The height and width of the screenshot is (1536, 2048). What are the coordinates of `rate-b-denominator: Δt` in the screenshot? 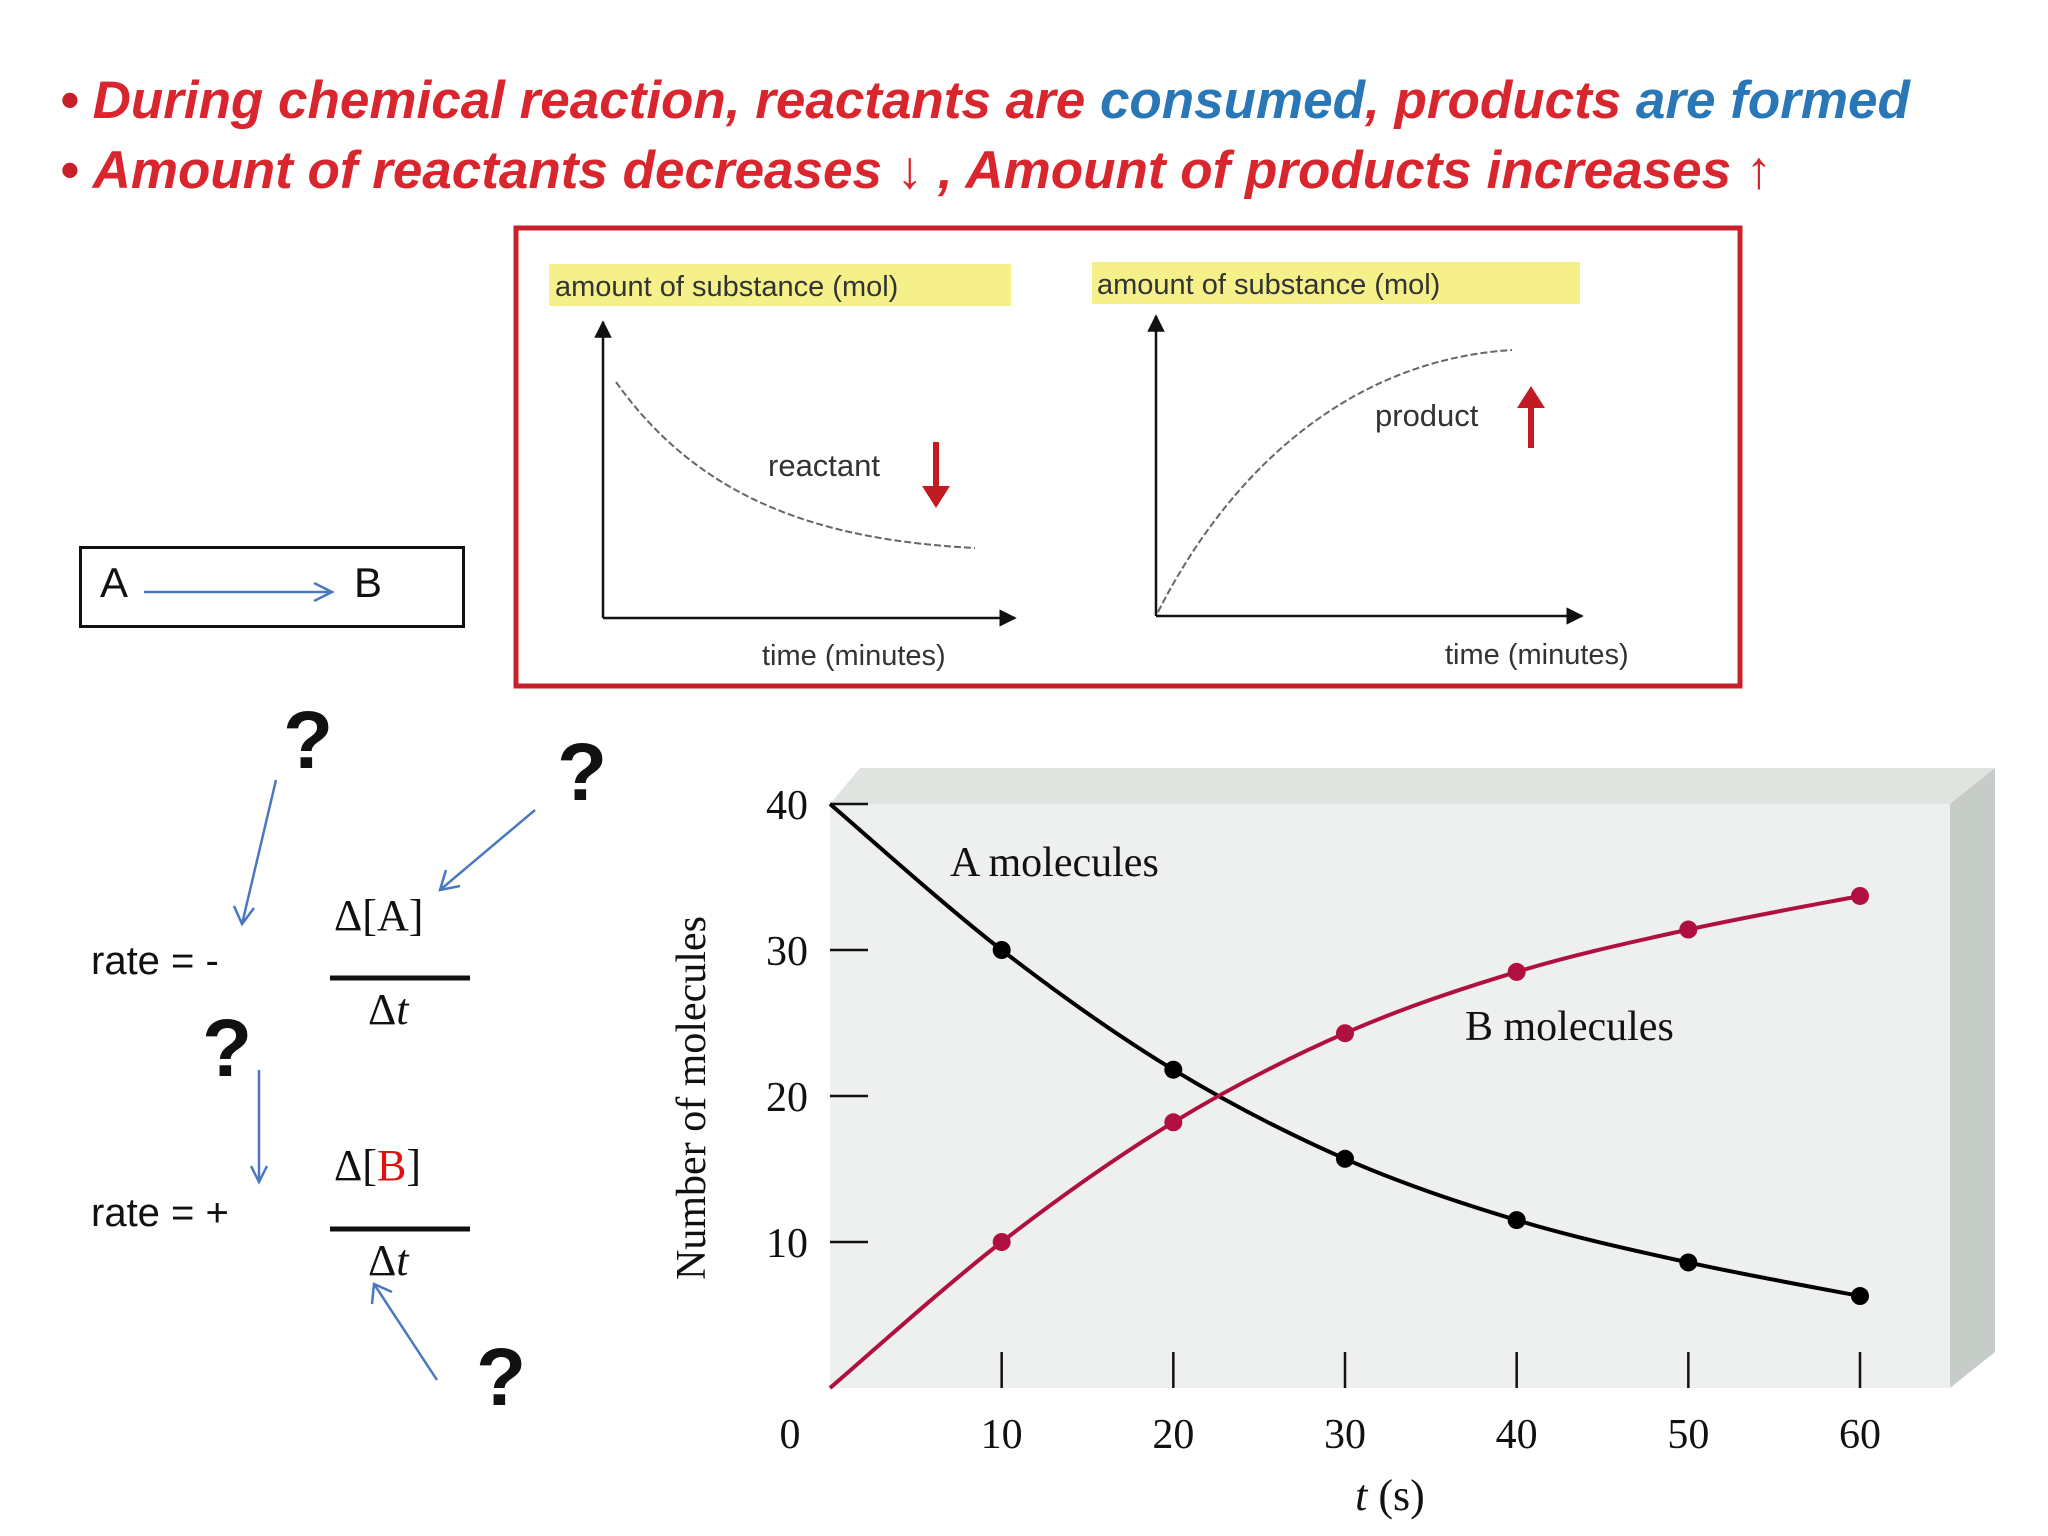 It's located at (389, 1260).